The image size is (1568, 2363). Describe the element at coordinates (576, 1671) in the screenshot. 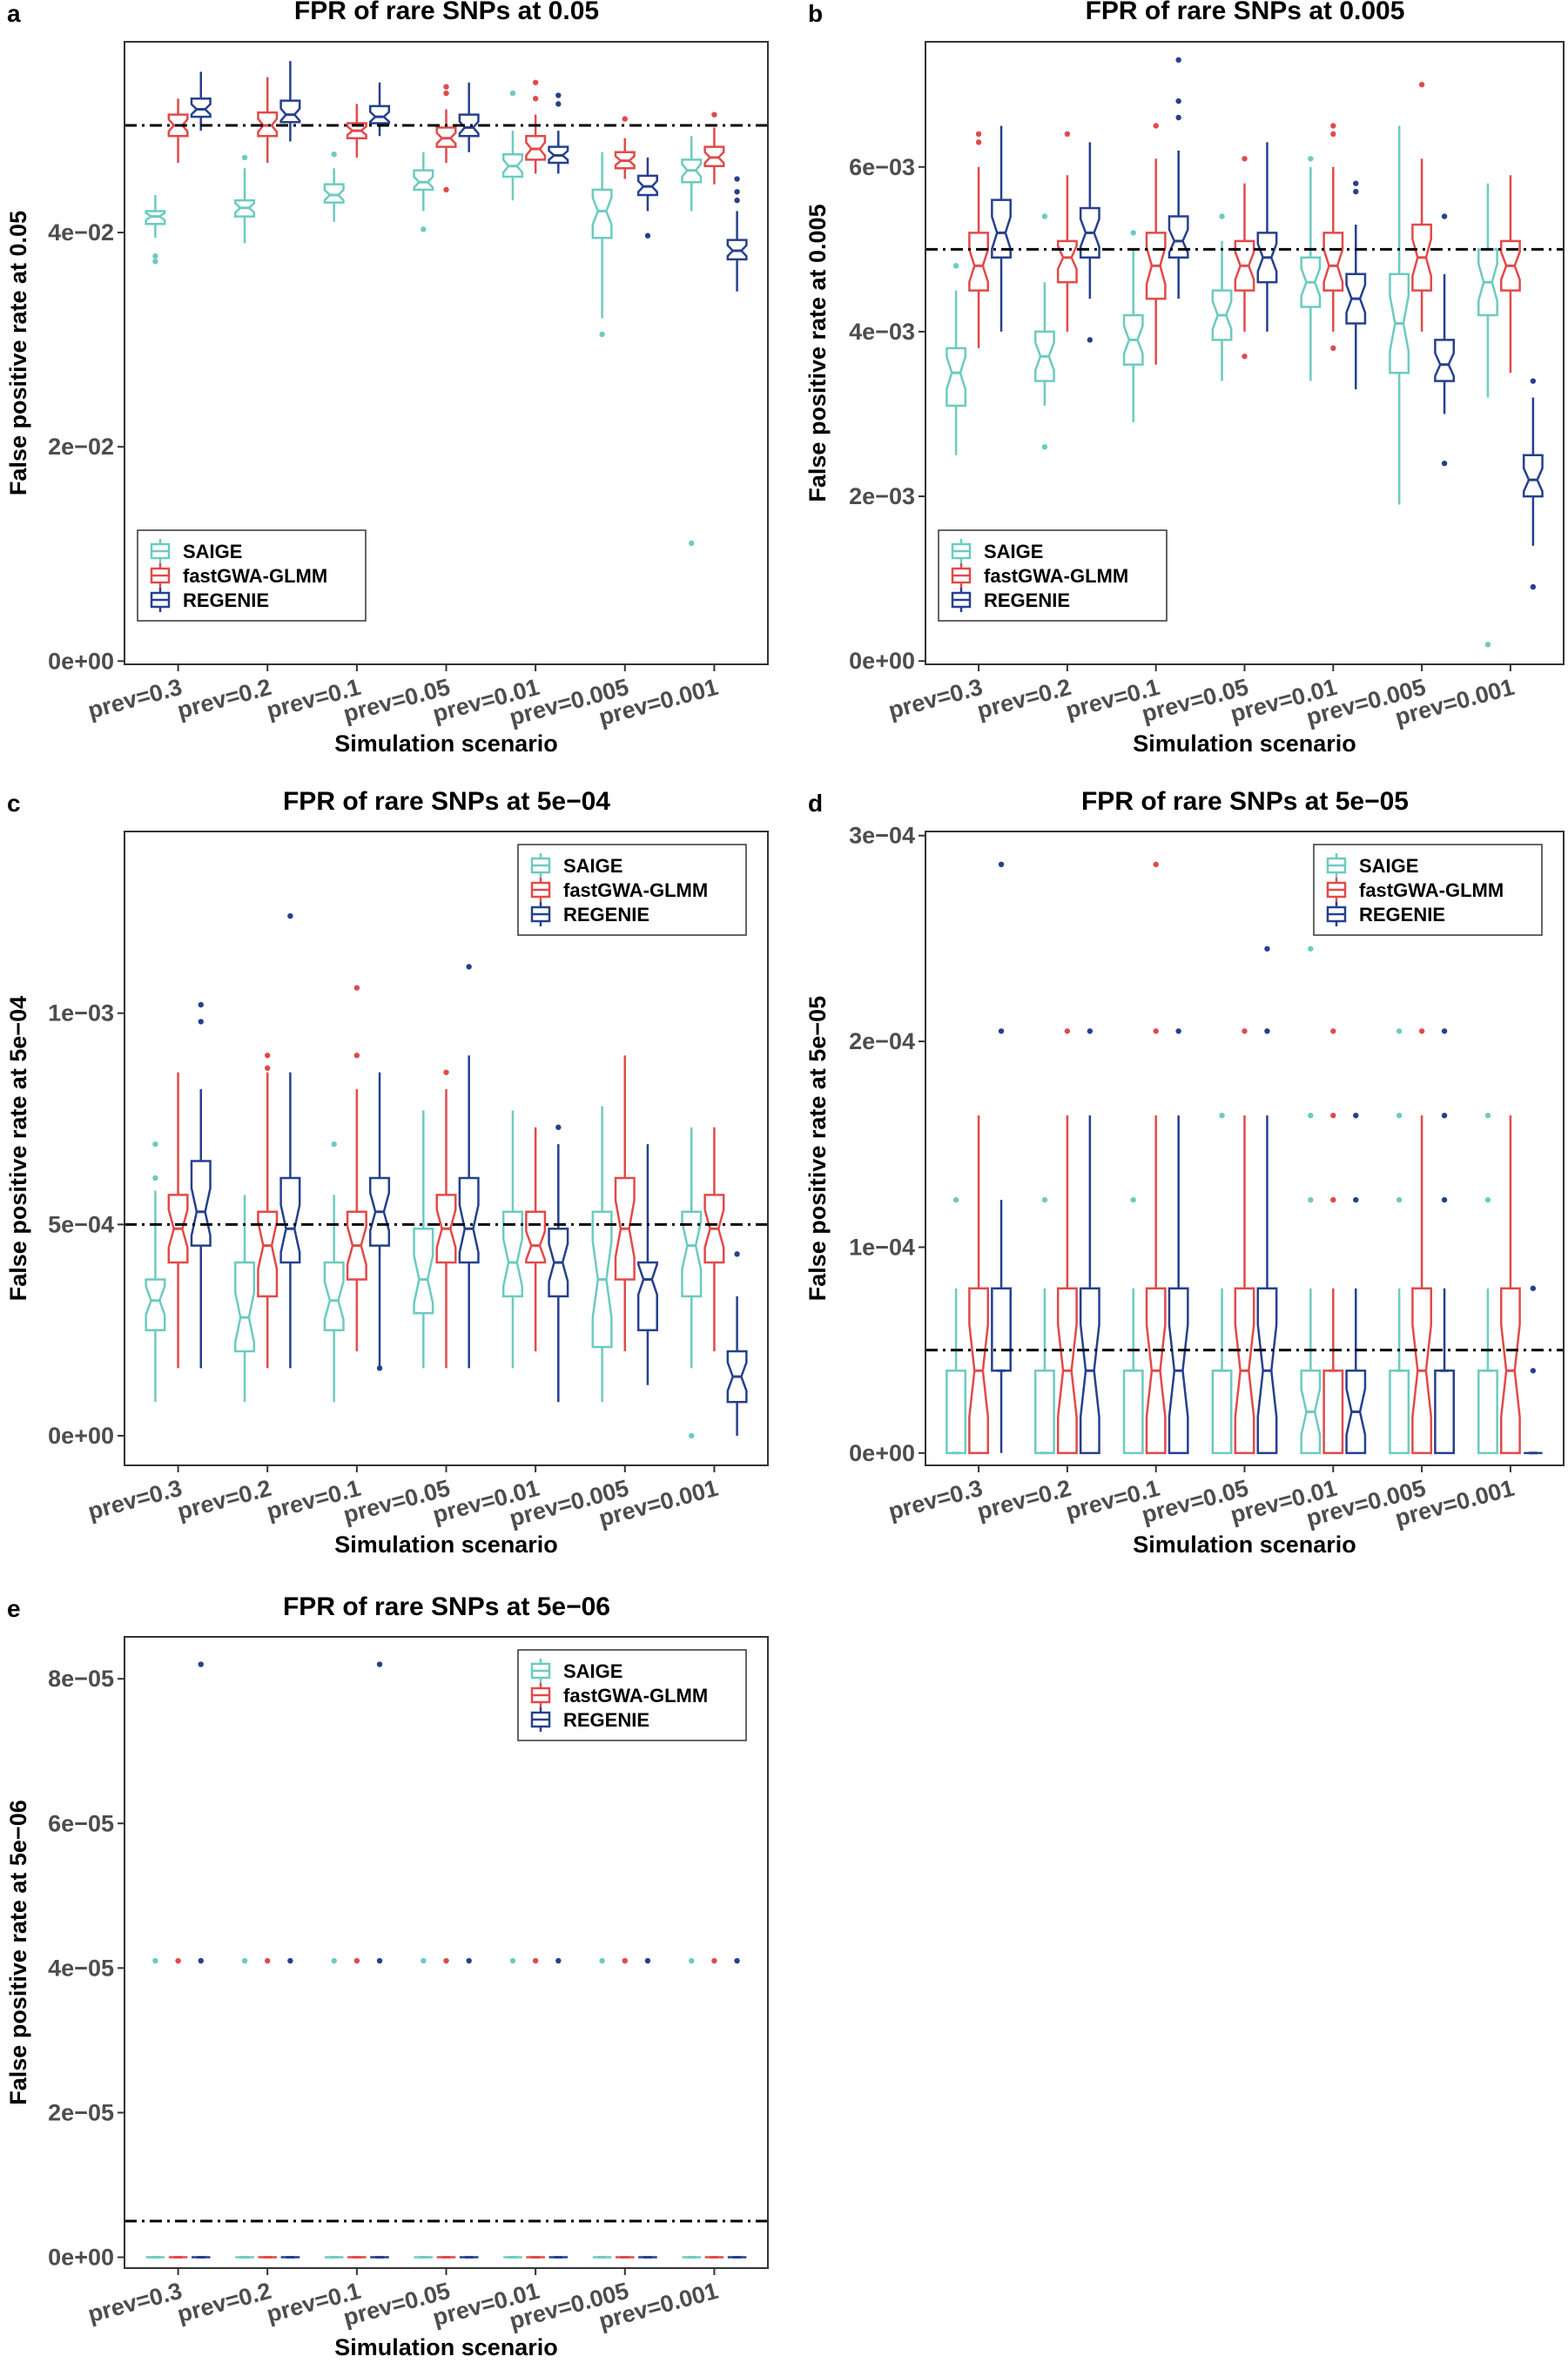

I see `legend-item: SAIGE` at that location.